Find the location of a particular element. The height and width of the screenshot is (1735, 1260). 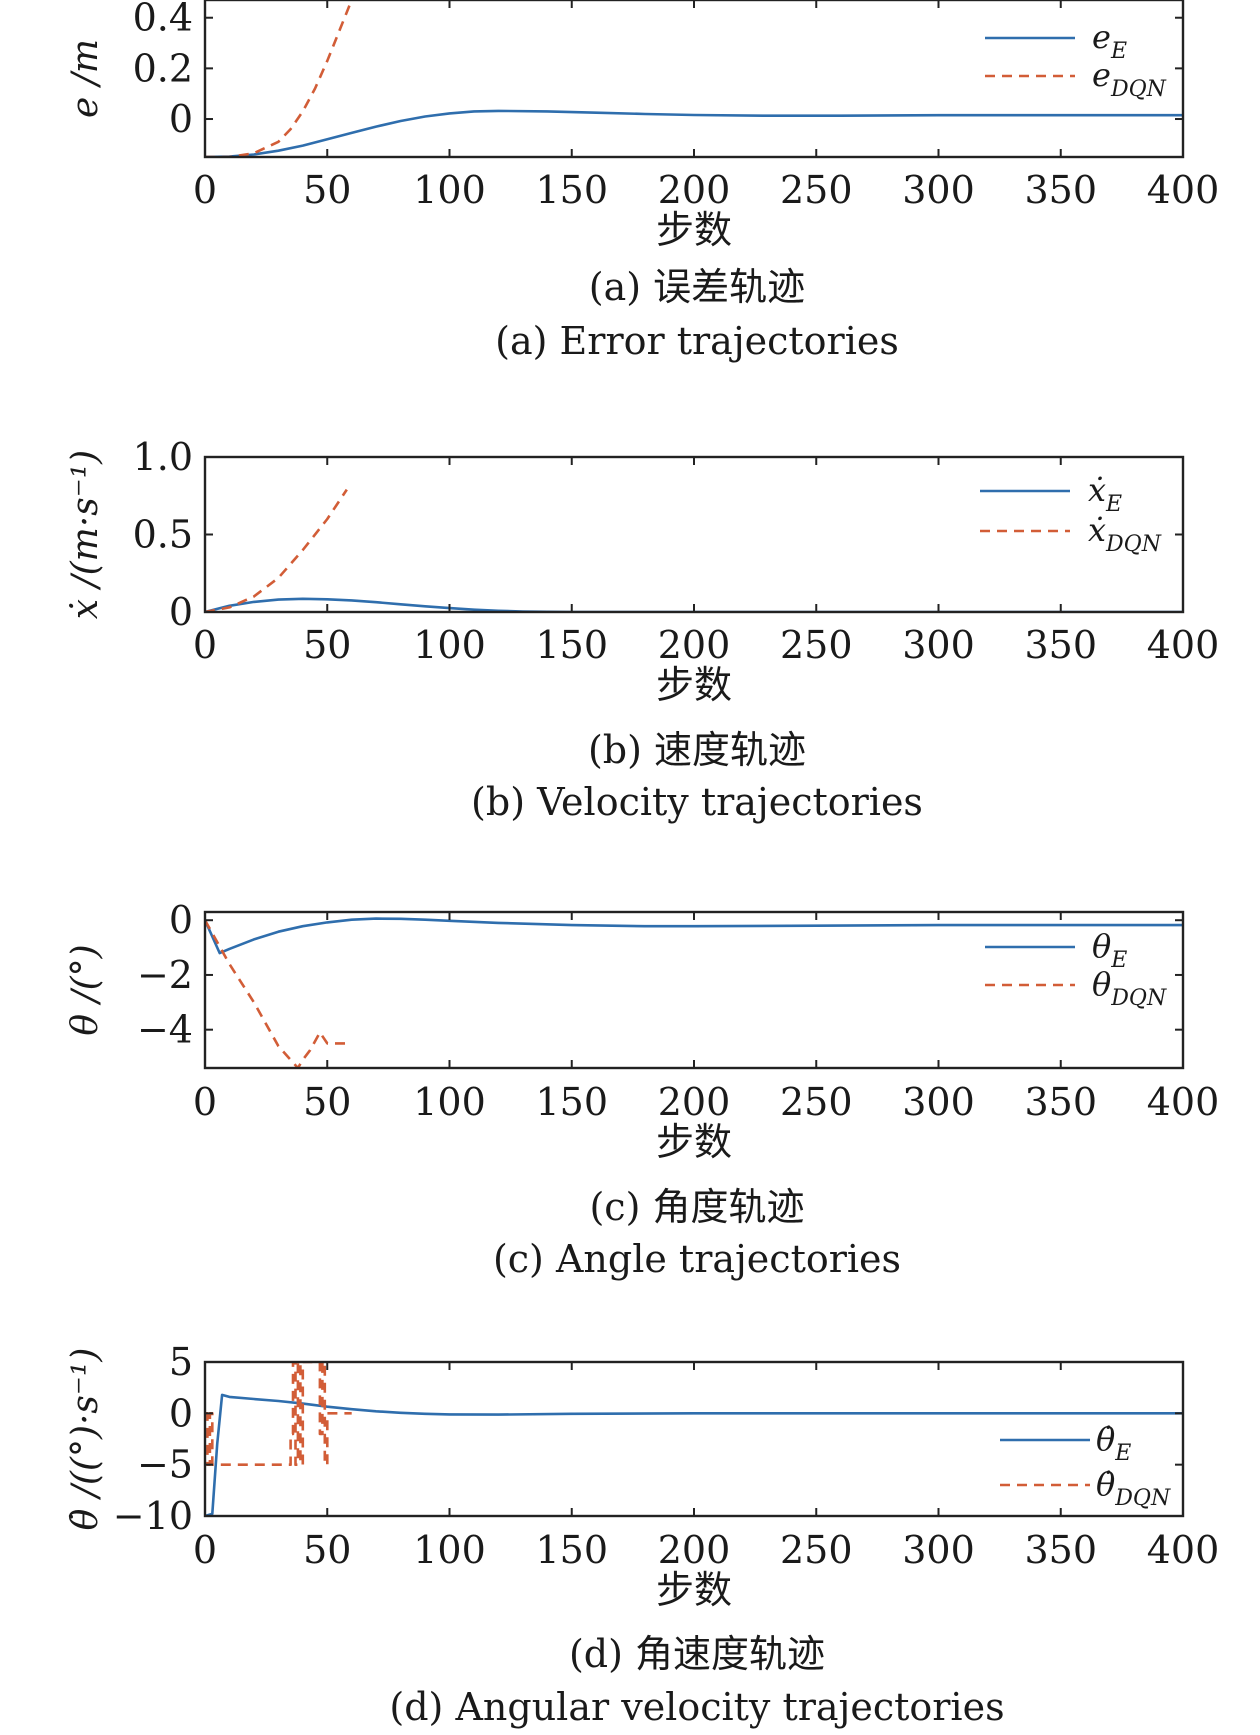

caption-cn: (b) 速度轨迹 is located at coordinates (697, 750).